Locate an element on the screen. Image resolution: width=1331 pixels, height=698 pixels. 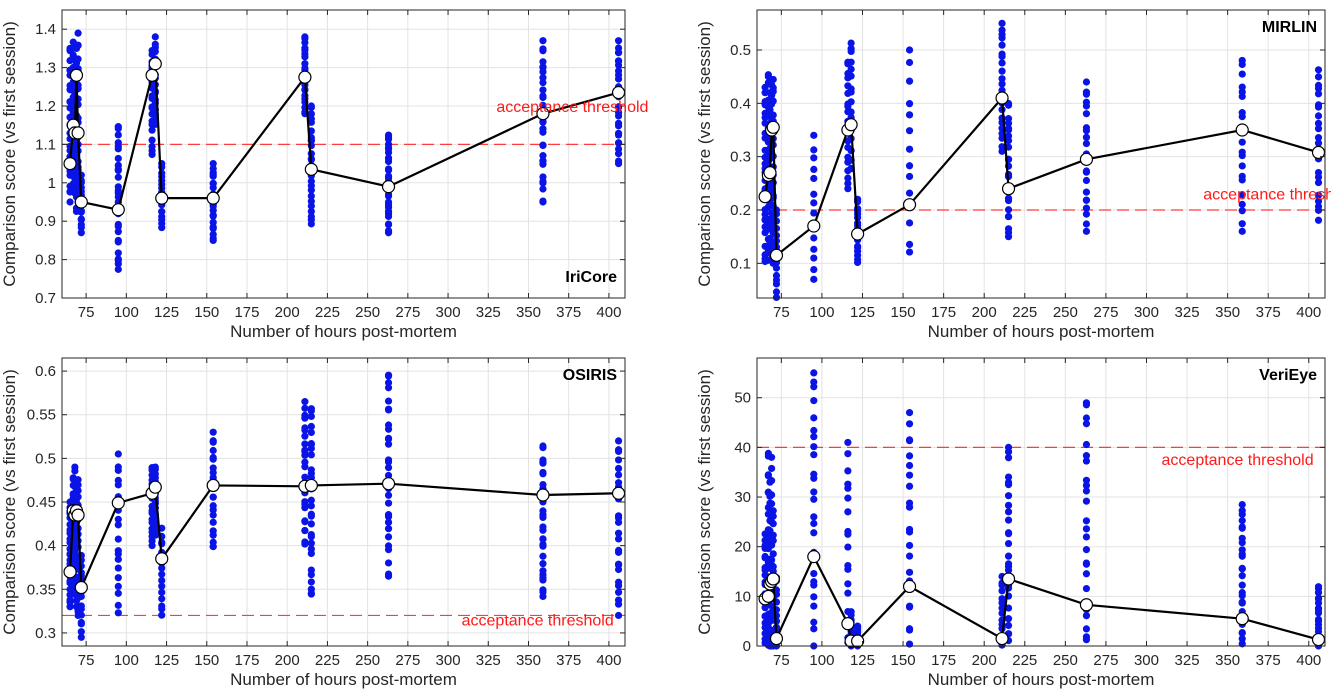
y-tick-label: 0.4 is located at coordinates (45, 546).